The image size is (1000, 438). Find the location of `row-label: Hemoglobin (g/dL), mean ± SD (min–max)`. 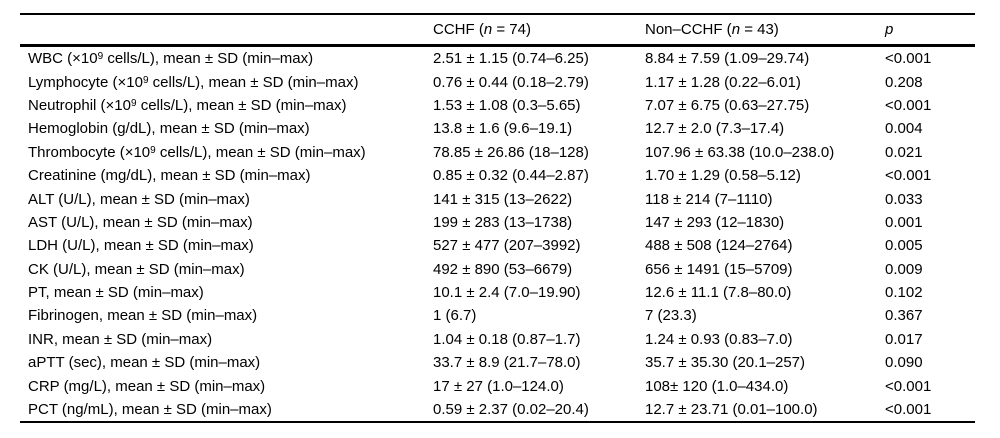

row-label: Hemoglobin (g/dL), mean ± SD (min–max) is located at coordinates (226, 128).